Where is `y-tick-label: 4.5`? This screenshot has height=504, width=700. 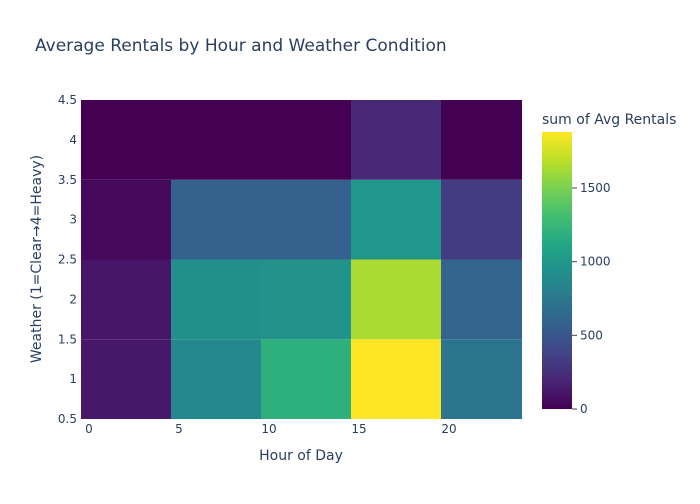 y-tick-label: 4.5 is located at coordinates (67, 100).